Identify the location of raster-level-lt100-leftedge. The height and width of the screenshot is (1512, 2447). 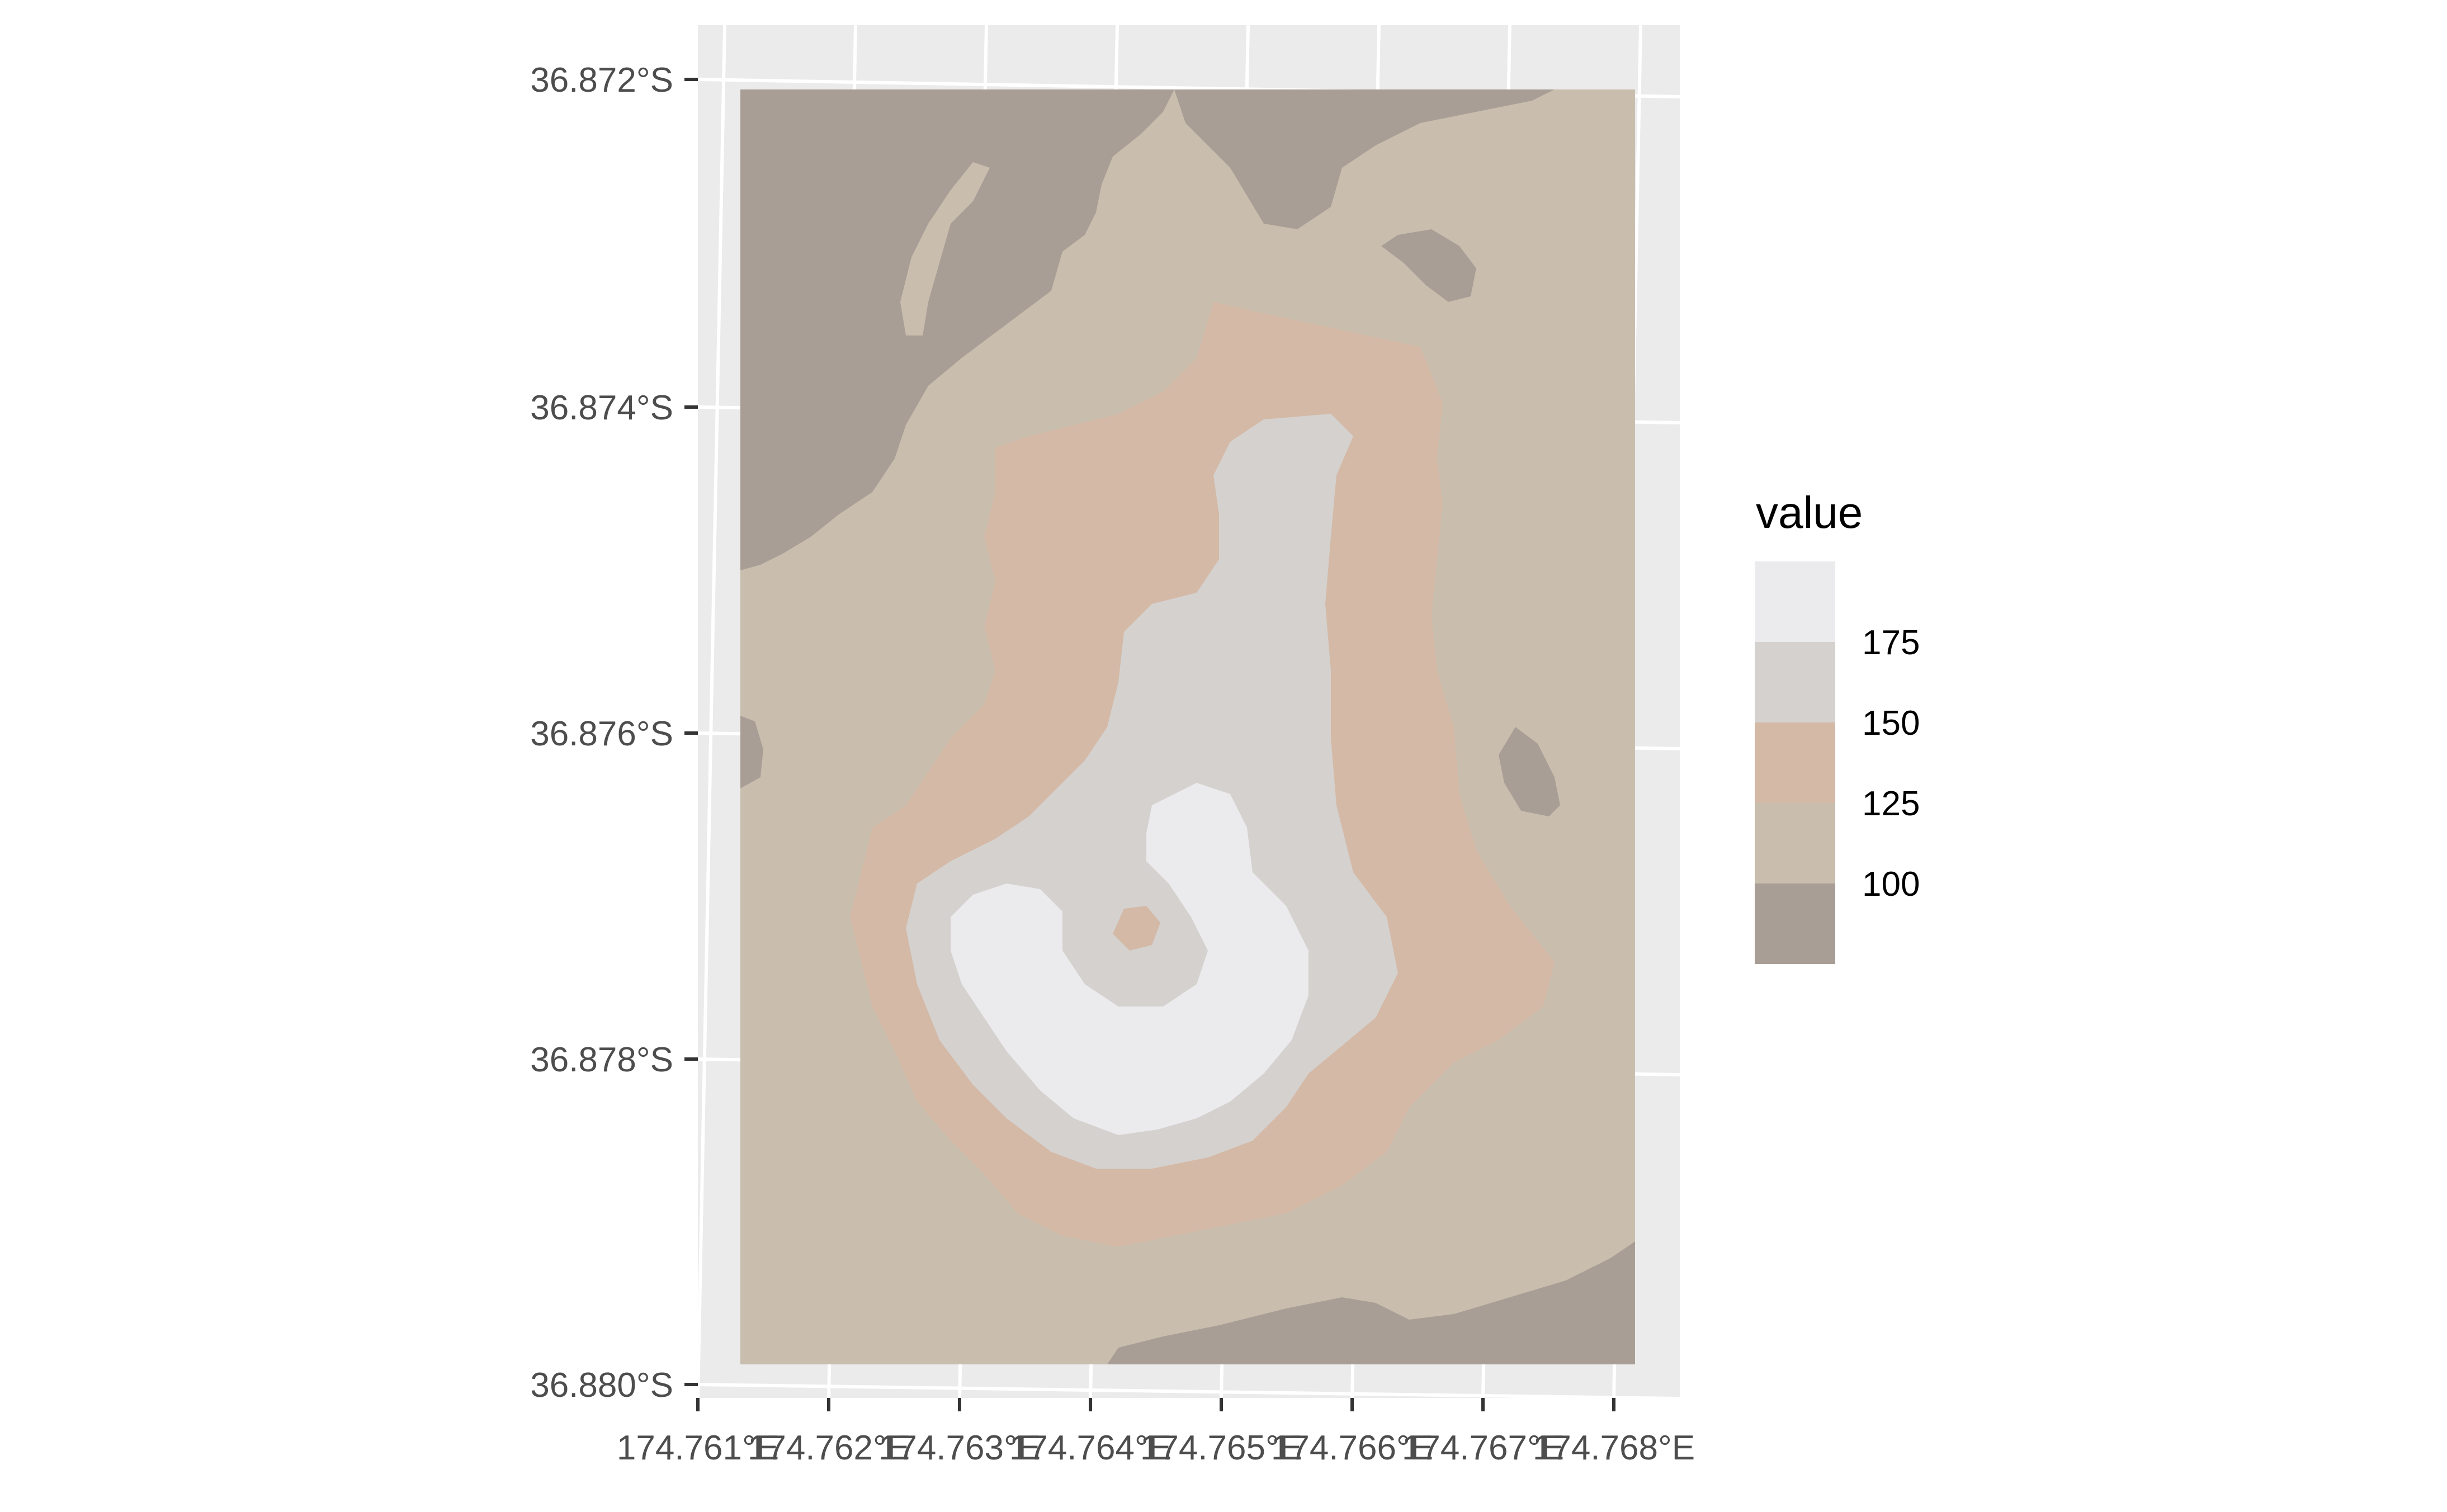
(752, 752).